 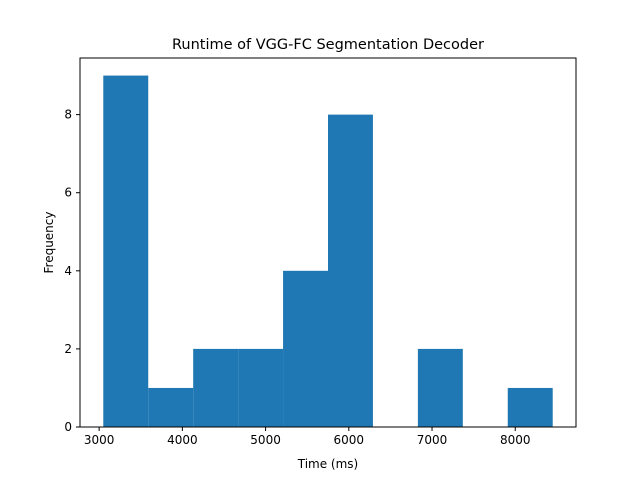 I want to click on x-tick-label: 8000, so click(x=515, y=440).